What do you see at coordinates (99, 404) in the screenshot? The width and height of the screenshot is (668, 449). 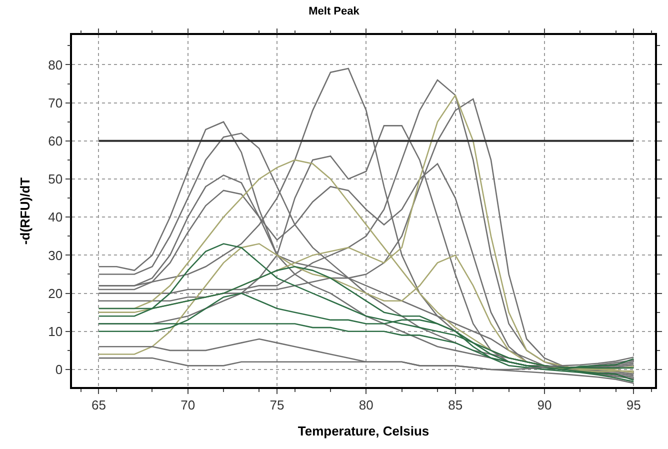 I see `x-tick-label: 65` at bounding box center [99, 404].